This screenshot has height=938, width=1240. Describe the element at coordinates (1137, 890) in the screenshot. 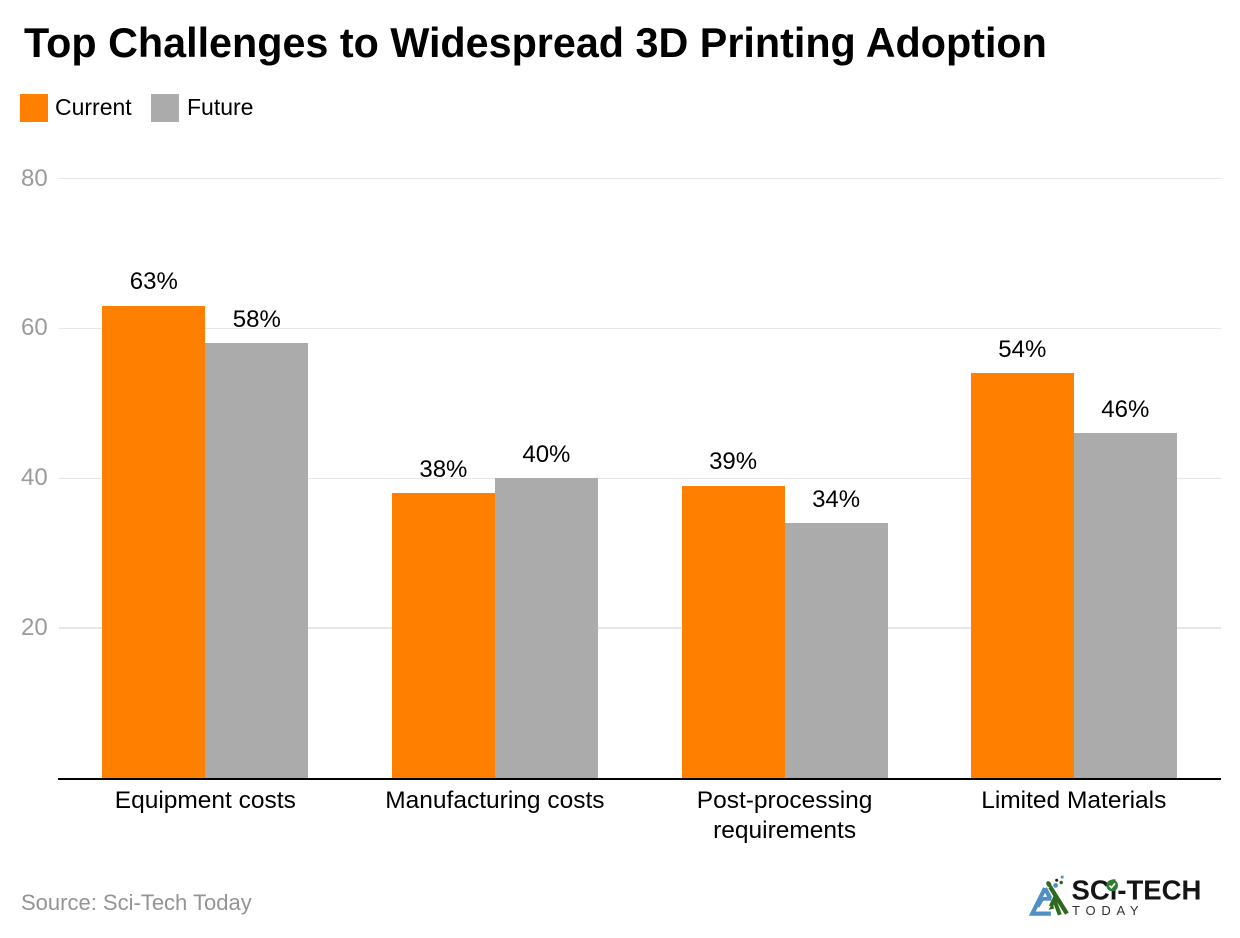

I see `svg-text: SCi-TECH` at that location.